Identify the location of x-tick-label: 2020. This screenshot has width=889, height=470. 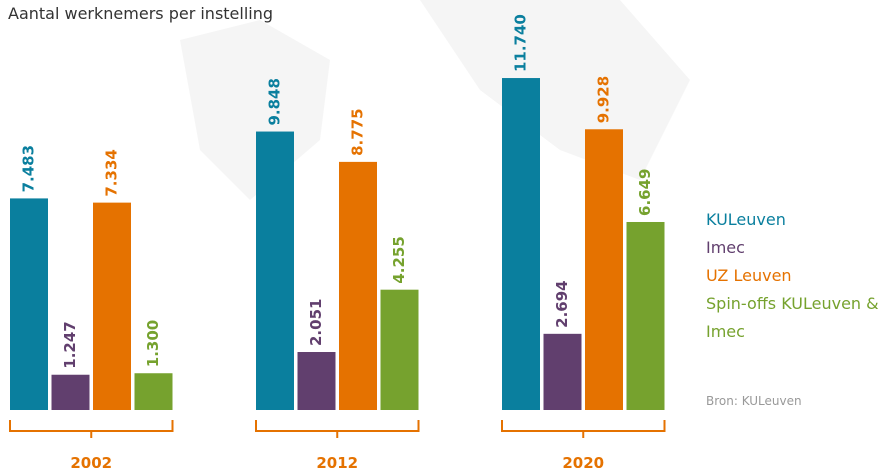
(583, 462).